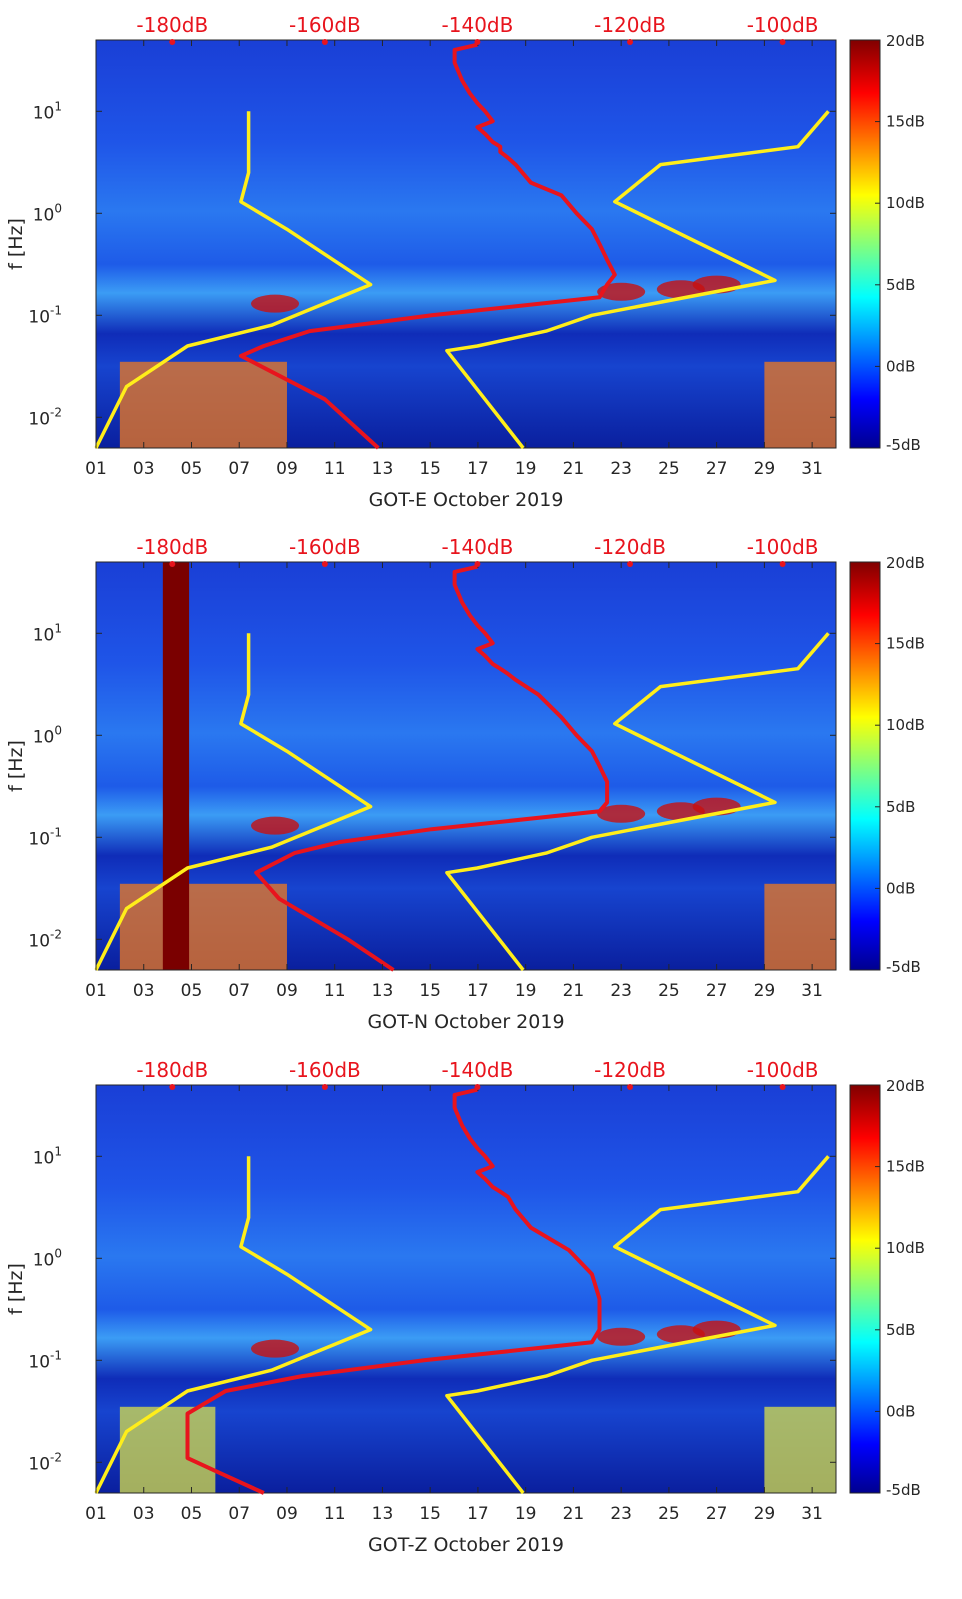 The image size is (962, 1599). What do you see at coordinates (56, 934) in the screenshot?
I see `y-tick-exponent: -2` at bounding box center [56, 934].